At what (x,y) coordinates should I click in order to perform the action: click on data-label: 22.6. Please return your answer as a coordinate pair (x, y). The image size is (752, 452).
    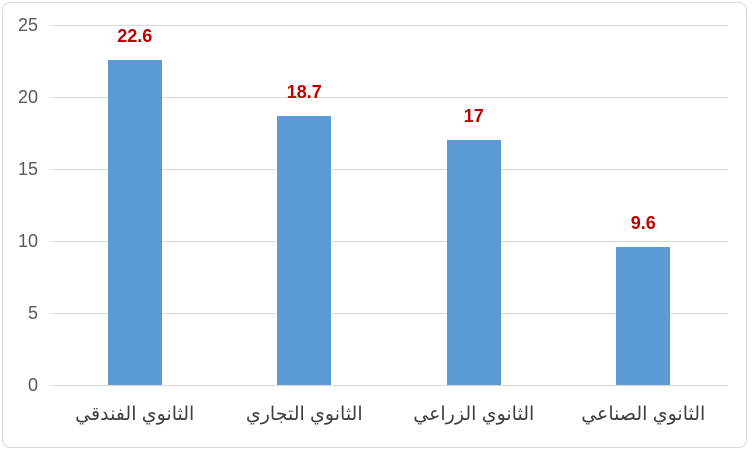
    Looking at the image, I should click on (135, 35).